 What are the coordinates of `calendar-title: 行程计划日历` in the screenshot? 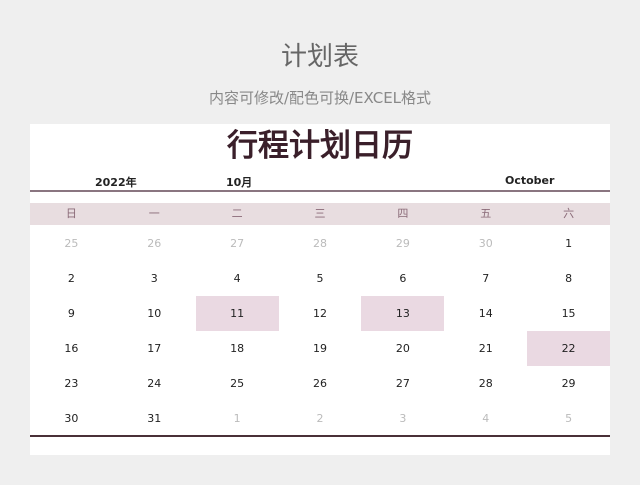 It's located at (320, 146).